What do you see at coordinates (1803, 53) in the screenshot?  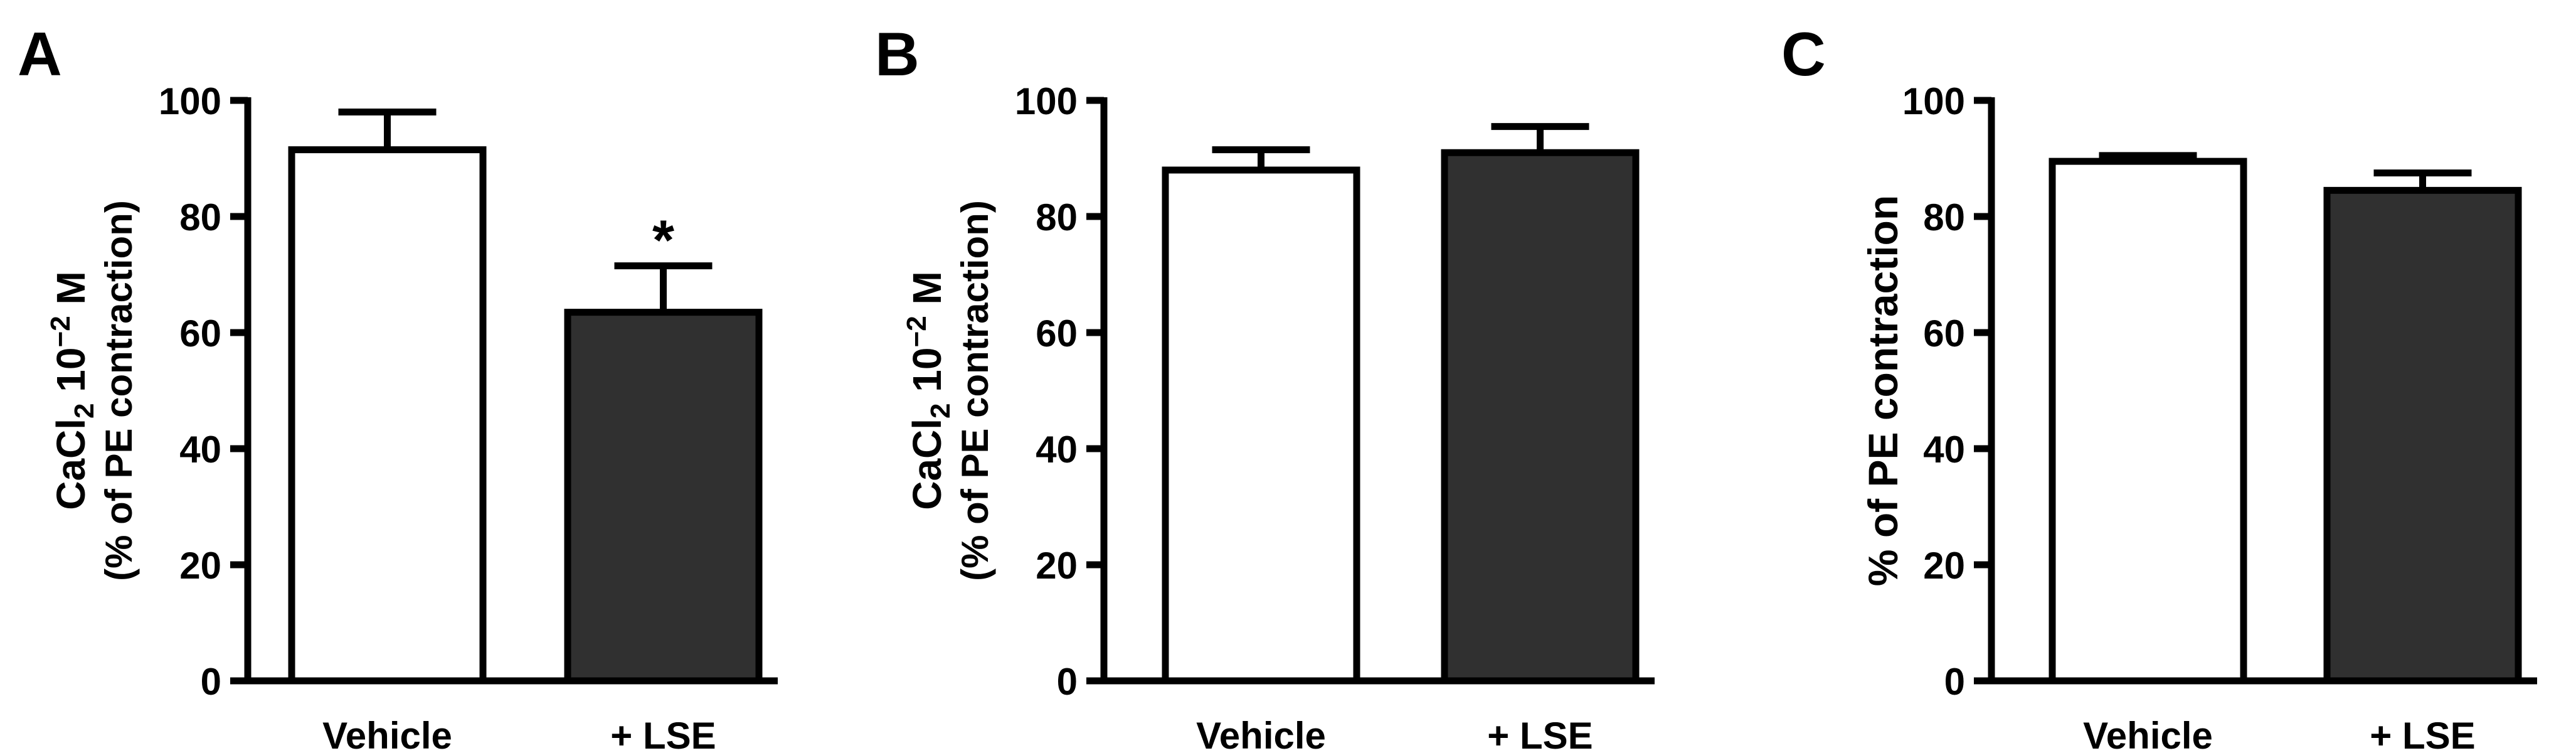 I see `panel-letter: C` at bounding box center [1803, 53].